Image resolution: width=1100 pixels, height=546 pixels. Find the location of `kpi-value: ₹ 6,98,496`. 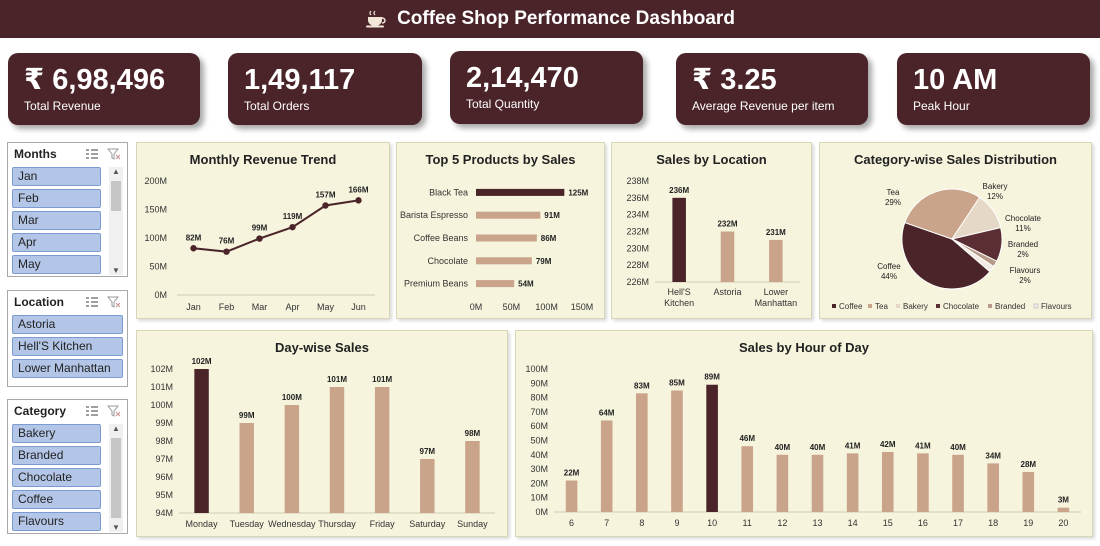

kpi-value: ₹ 6,98,496 is located at coordinates (95, 80).